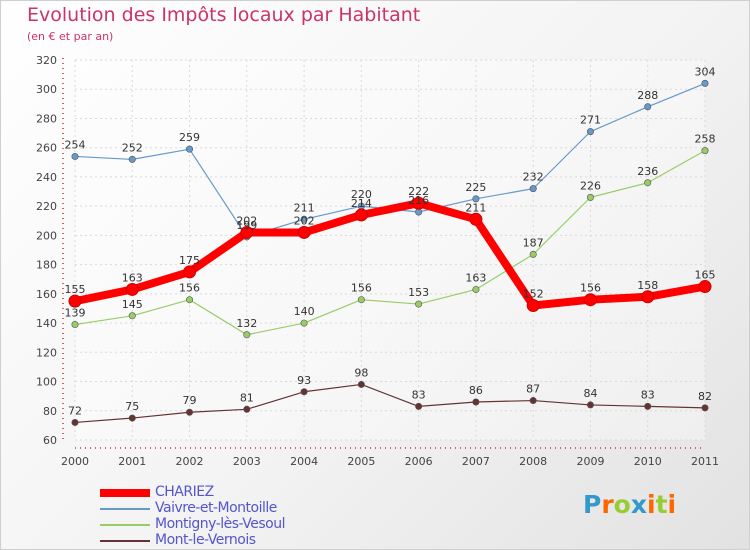  Describe the element at coordinates (705, 461) in the screenshot. I see `x-tick-label: 2011` at that location.